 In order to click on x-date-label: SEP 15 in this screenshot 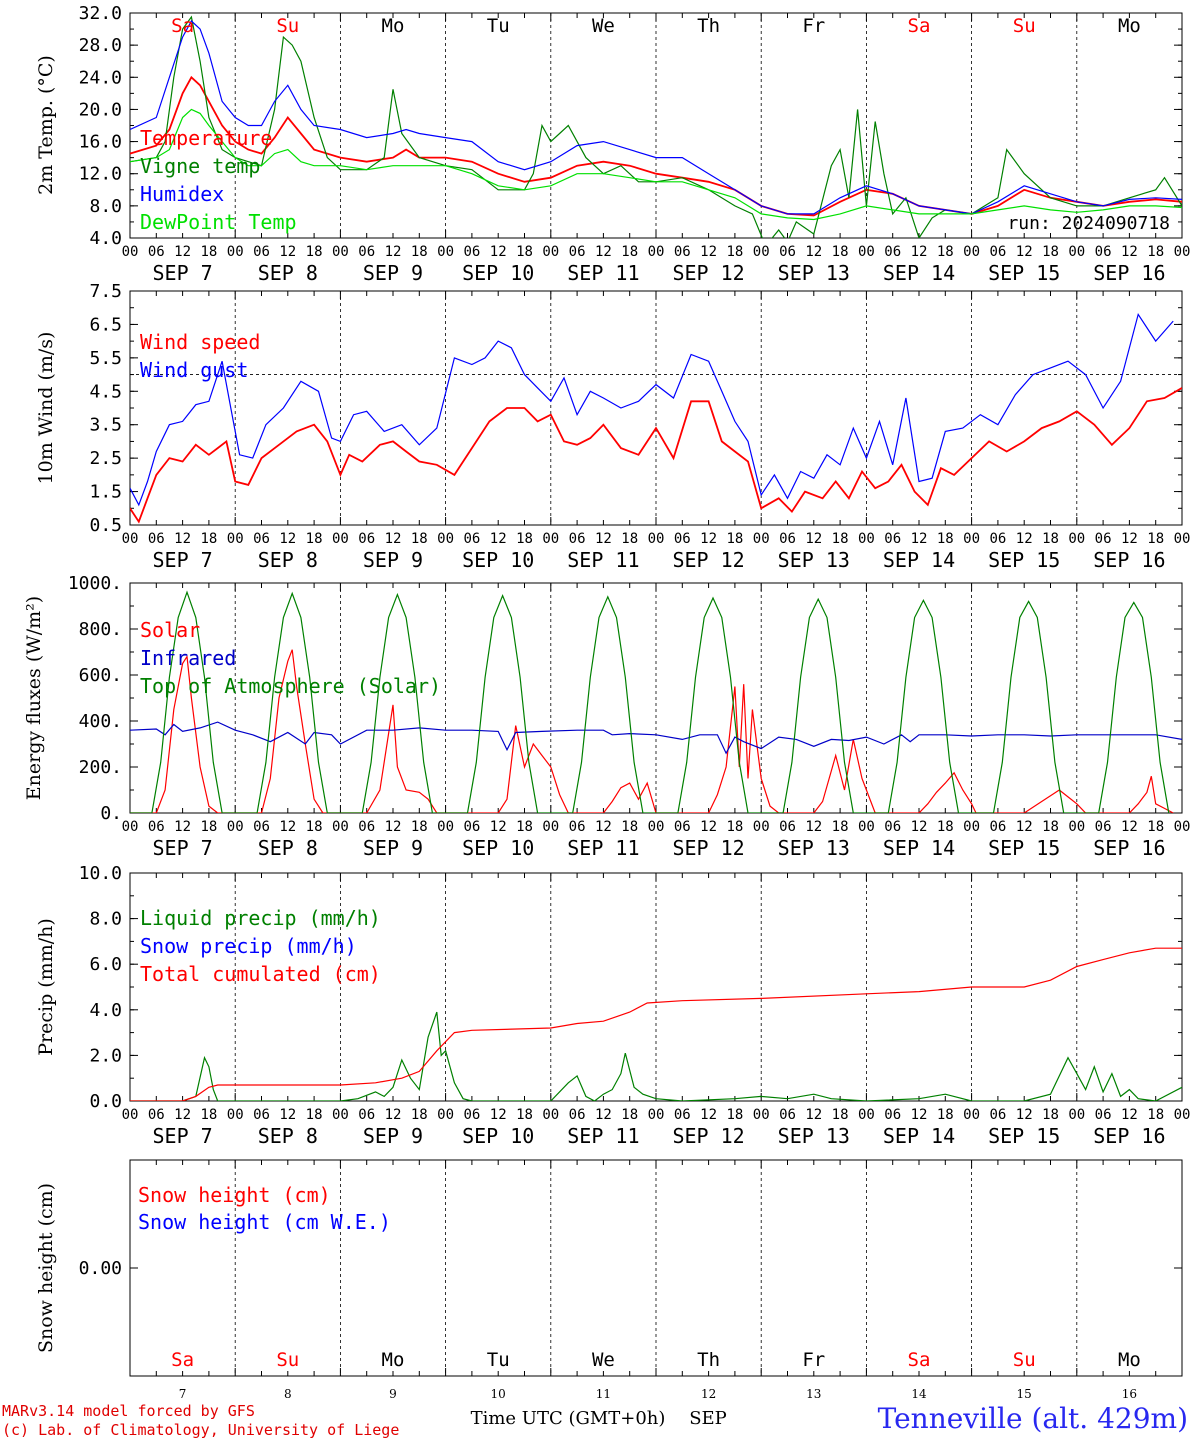, I will do `click(1024, 273)`.